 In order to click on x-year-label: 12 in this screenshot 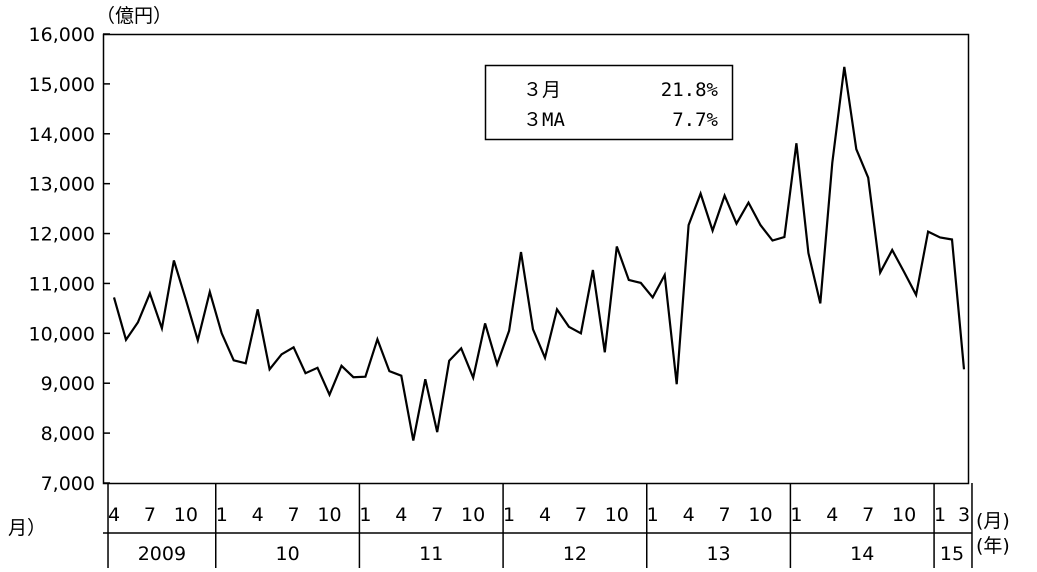, I will do `click(575, 554)`.